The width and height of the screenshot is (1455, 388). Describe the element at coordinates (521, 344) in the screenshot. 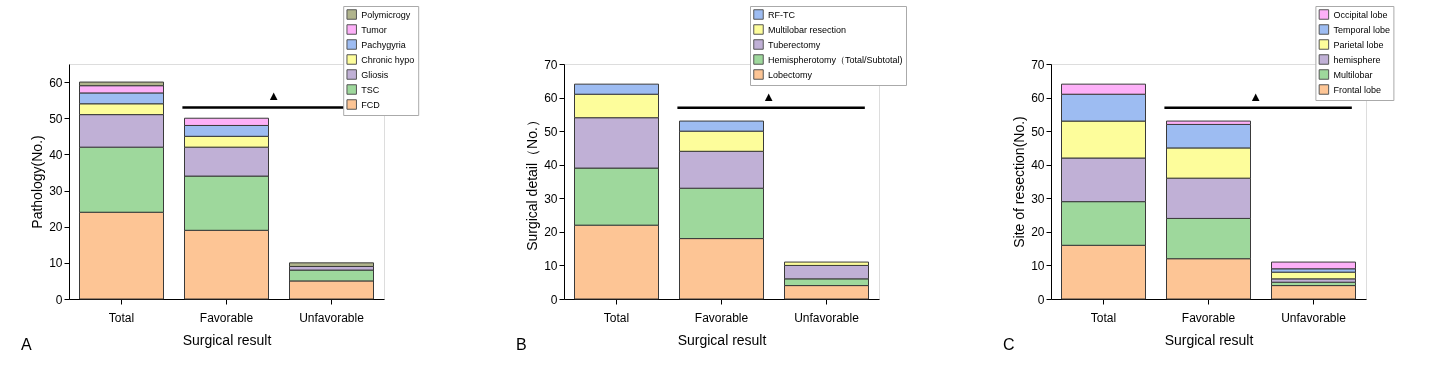

I see `text: B` at that location.